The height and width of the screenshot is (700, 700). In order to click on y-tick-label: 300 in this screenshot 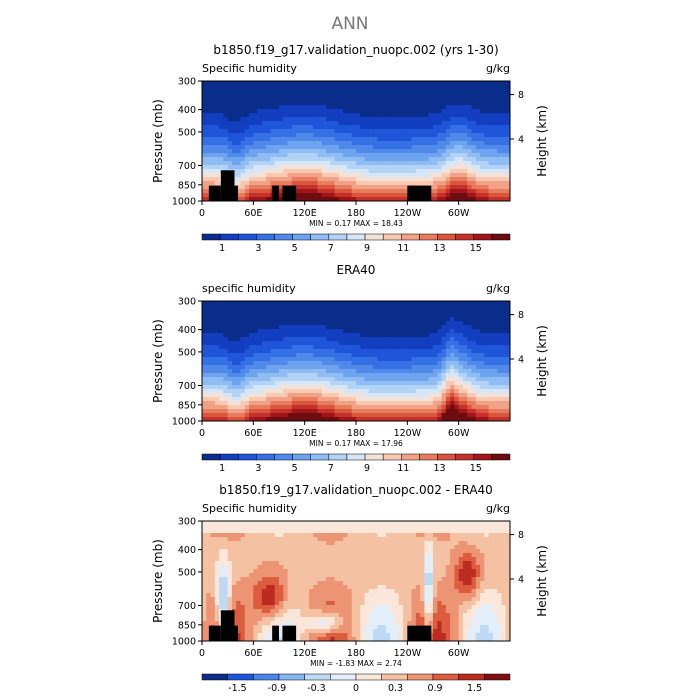, I will do `click(187, 302)`.